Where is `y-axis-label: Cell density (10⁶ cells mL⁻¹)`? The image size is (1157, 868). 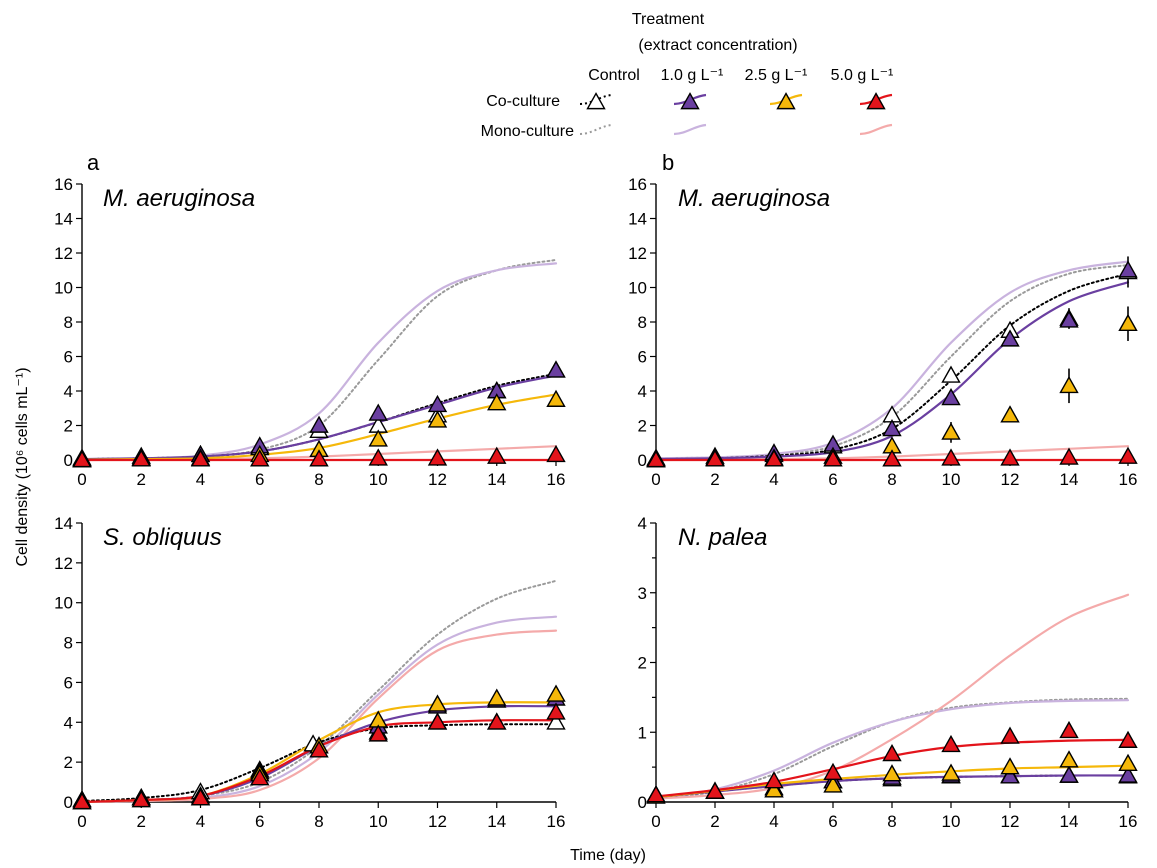
y-axis-label: Cell density (10⁶ cells mL⁻¹) is located at coordinates (22, 466).